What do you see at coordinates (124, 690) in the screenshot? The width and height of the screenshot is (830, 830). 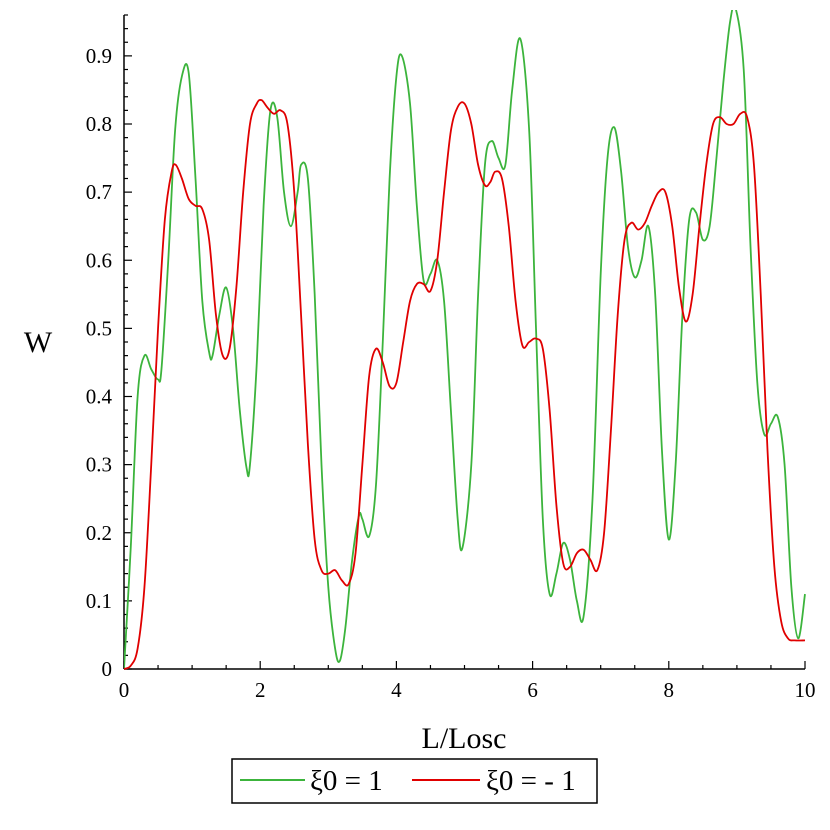 I see `x-tick-label: 0` at bounding box center [124, 690].